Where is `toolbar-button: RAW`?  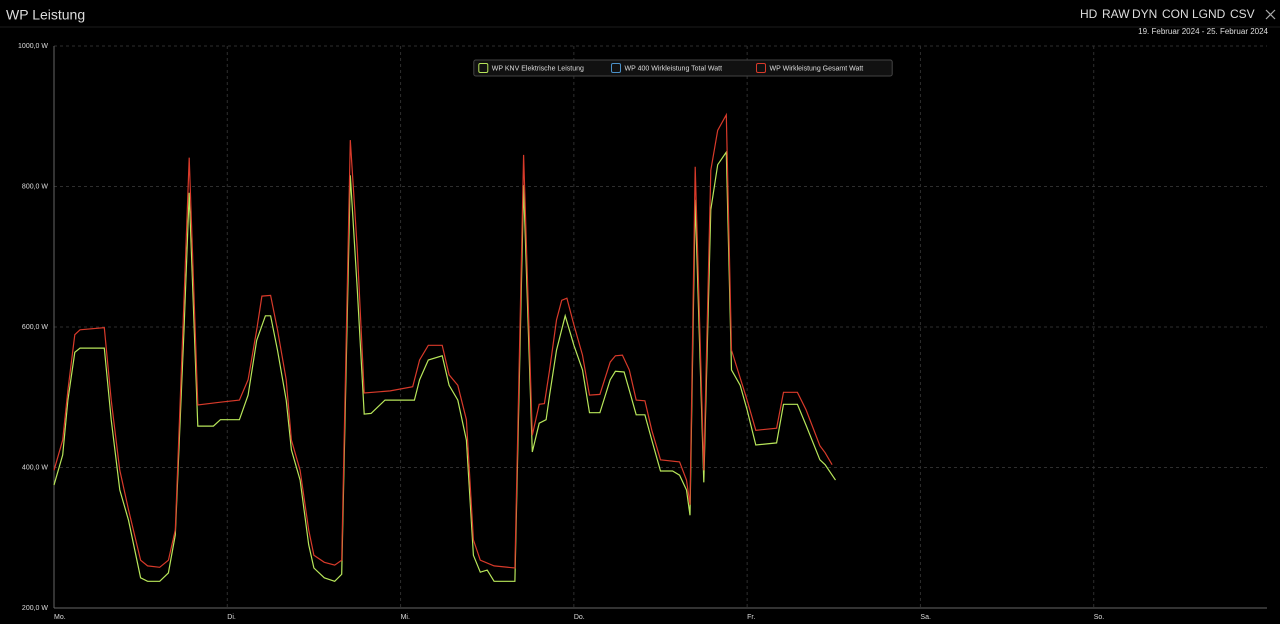
toolbar-button: RAW is located at coordinates (1116, 14).